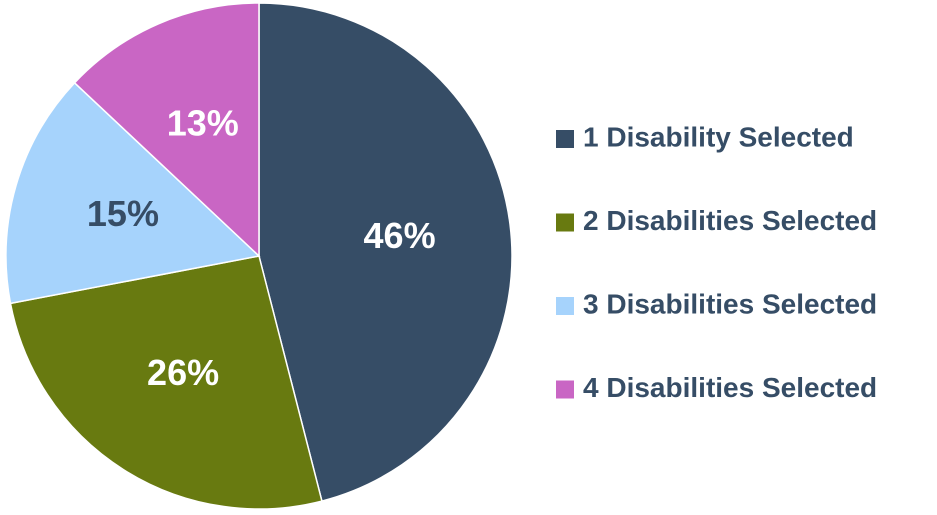  Describe the element at coordinates (183, 372) in the screenshot. I see `data-label: 26%` at that location.